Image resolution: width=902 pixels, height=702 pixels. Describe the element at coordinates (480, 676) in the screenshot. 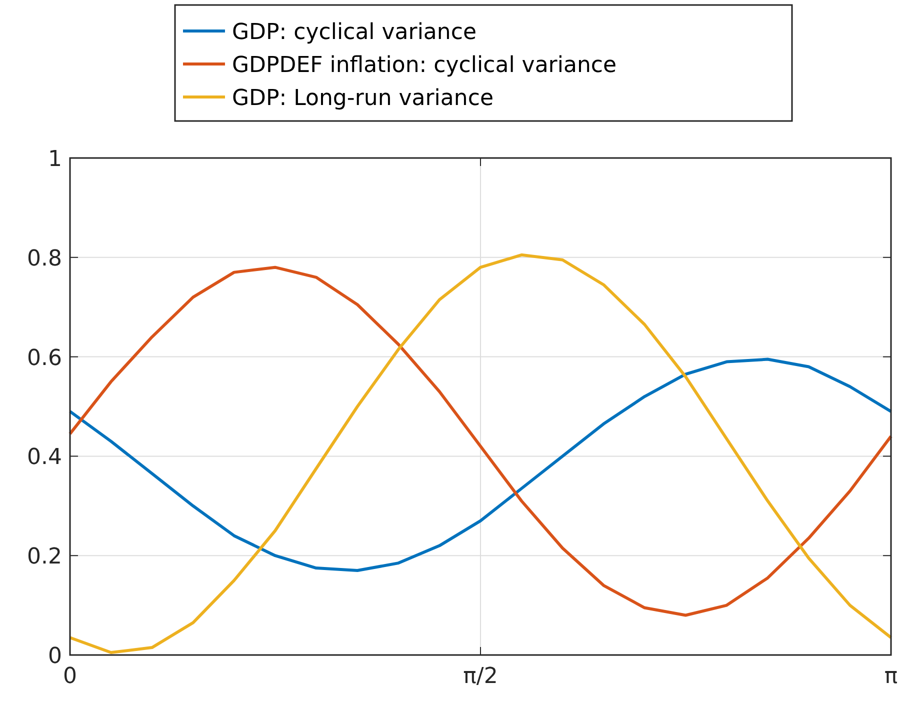

I see `x-tick-label: π/2` at that location.